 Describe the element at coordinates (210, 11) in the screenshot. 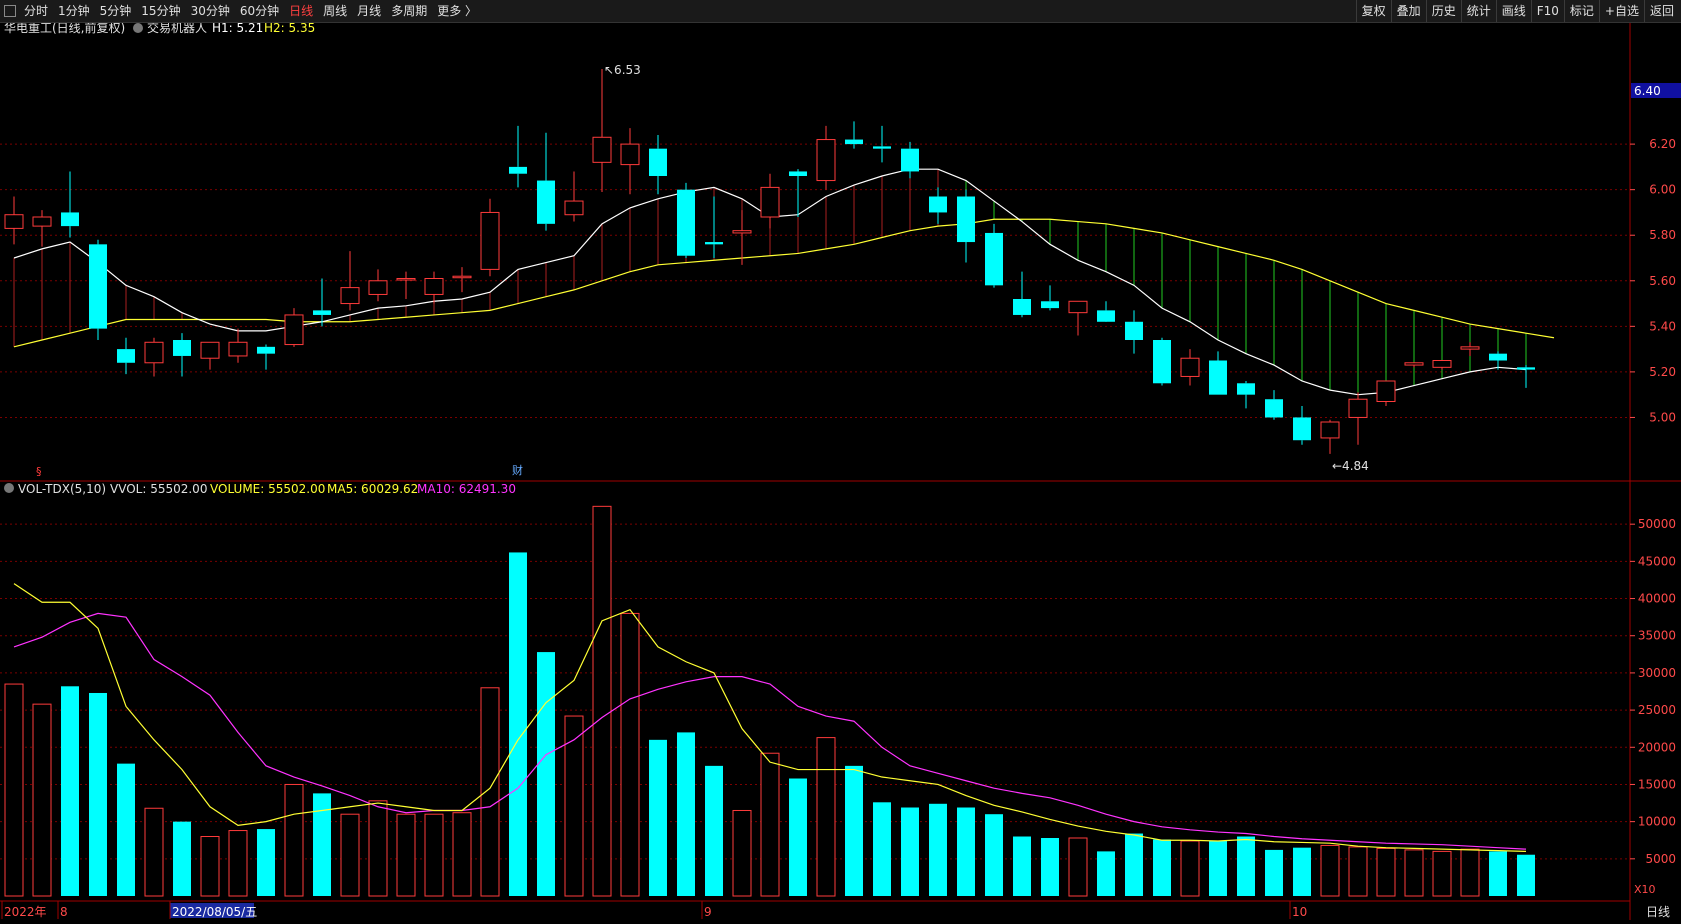

I see `period-tab: 30分钟` at that location.